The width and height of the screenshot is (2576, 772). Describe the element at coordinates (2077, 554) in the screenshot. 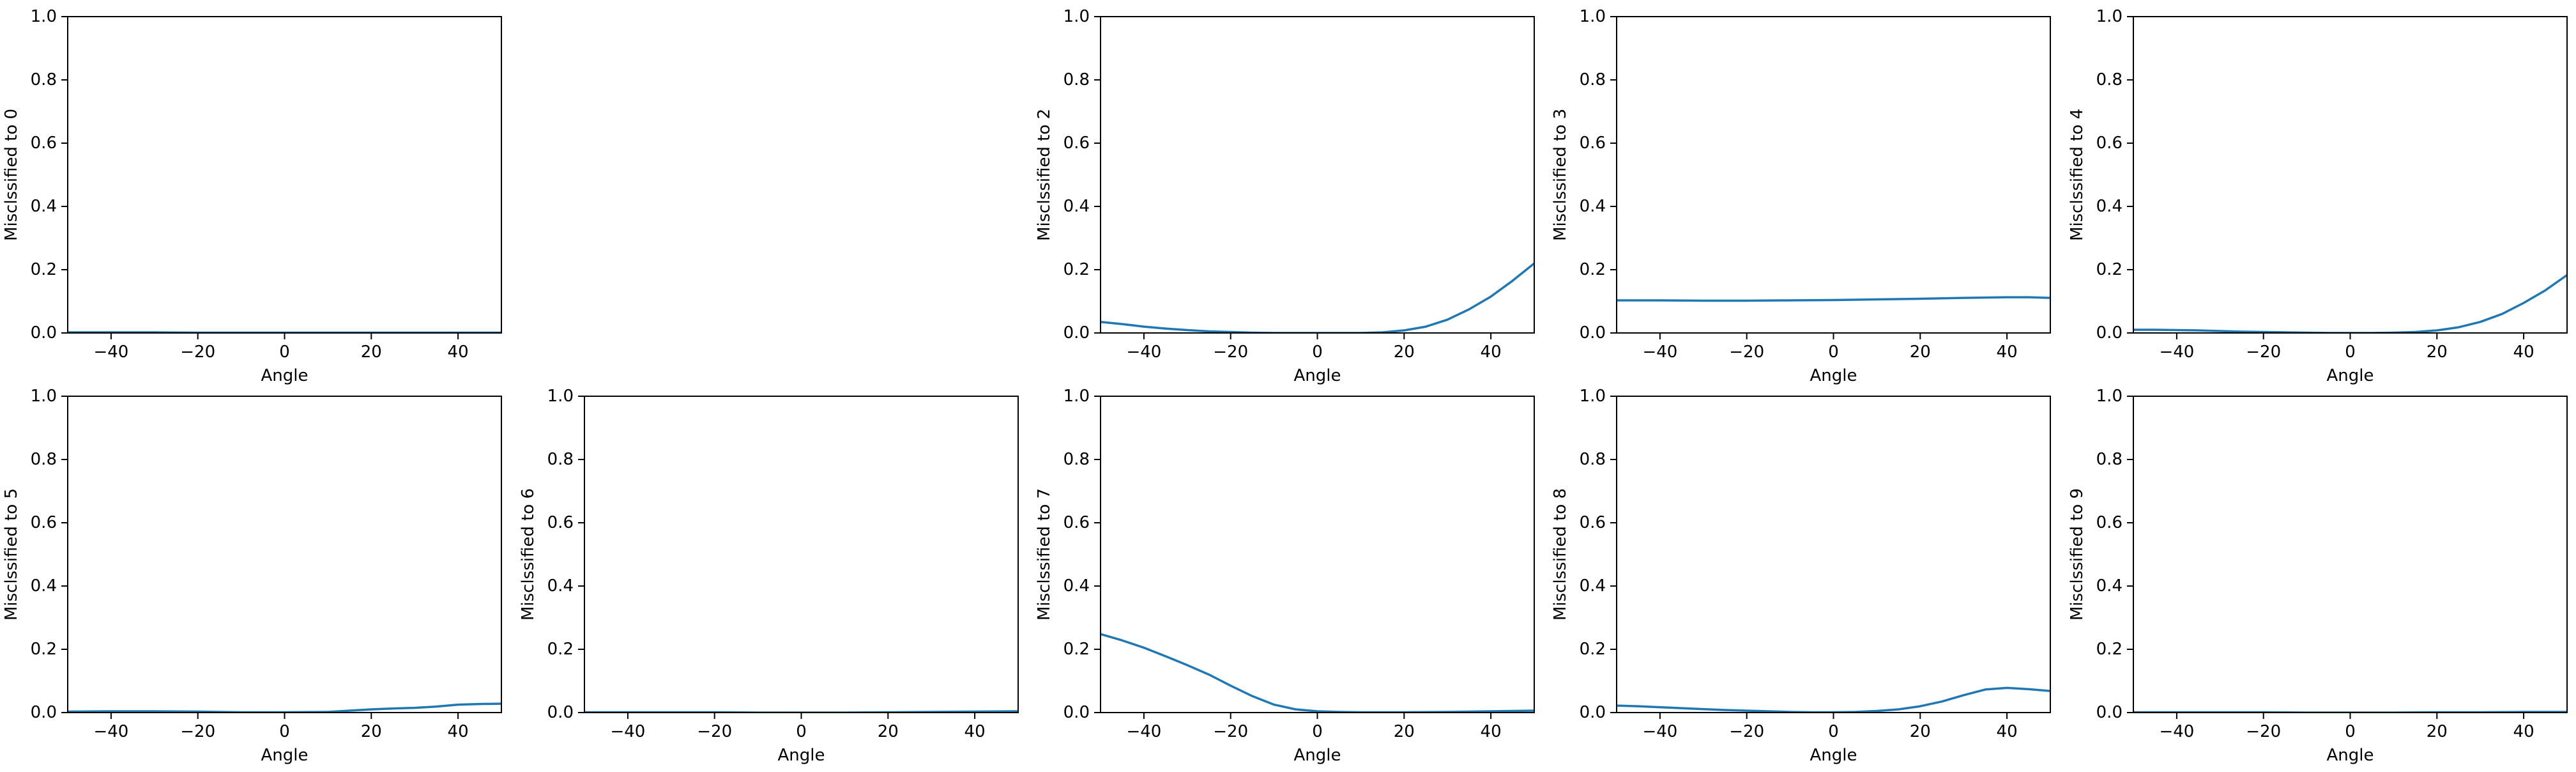

I see `y-axis-label: Misclssified to 9` at that location.